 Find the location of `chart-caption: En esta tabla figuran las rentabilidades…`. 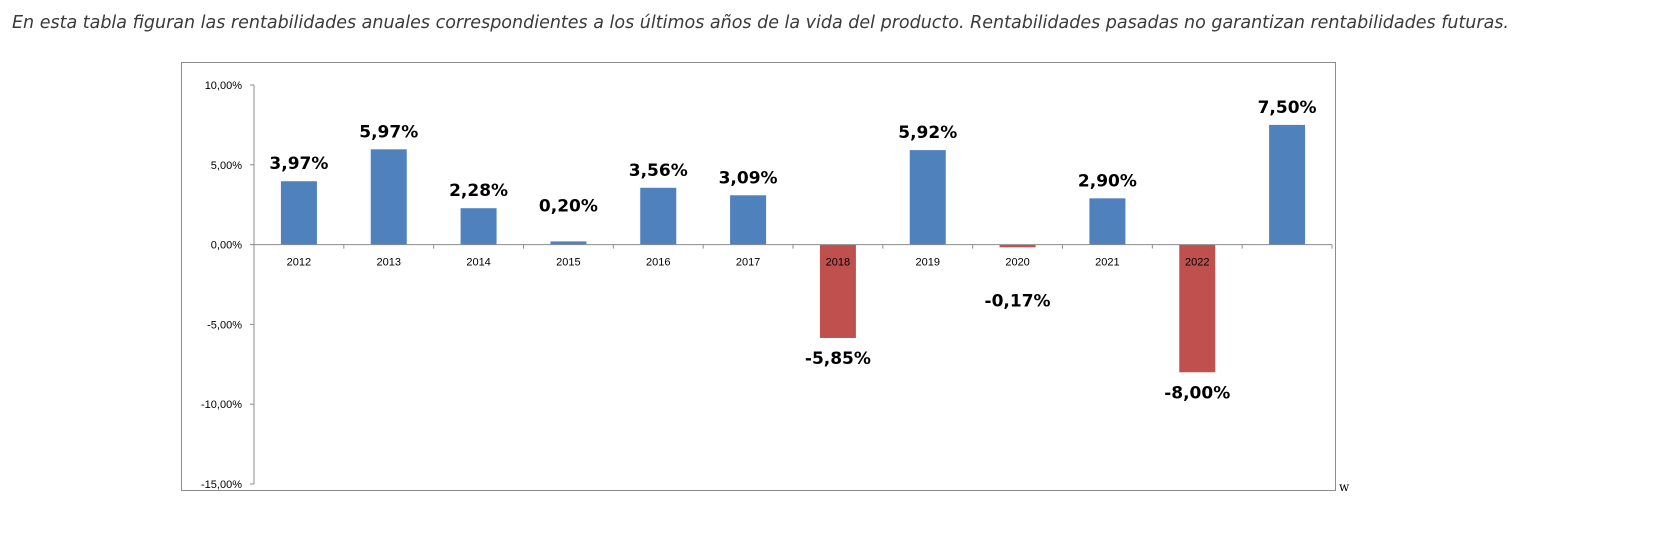

chart-caption: En esta tabla figuran las rentabilidades… is located at coordinates (760, 23).